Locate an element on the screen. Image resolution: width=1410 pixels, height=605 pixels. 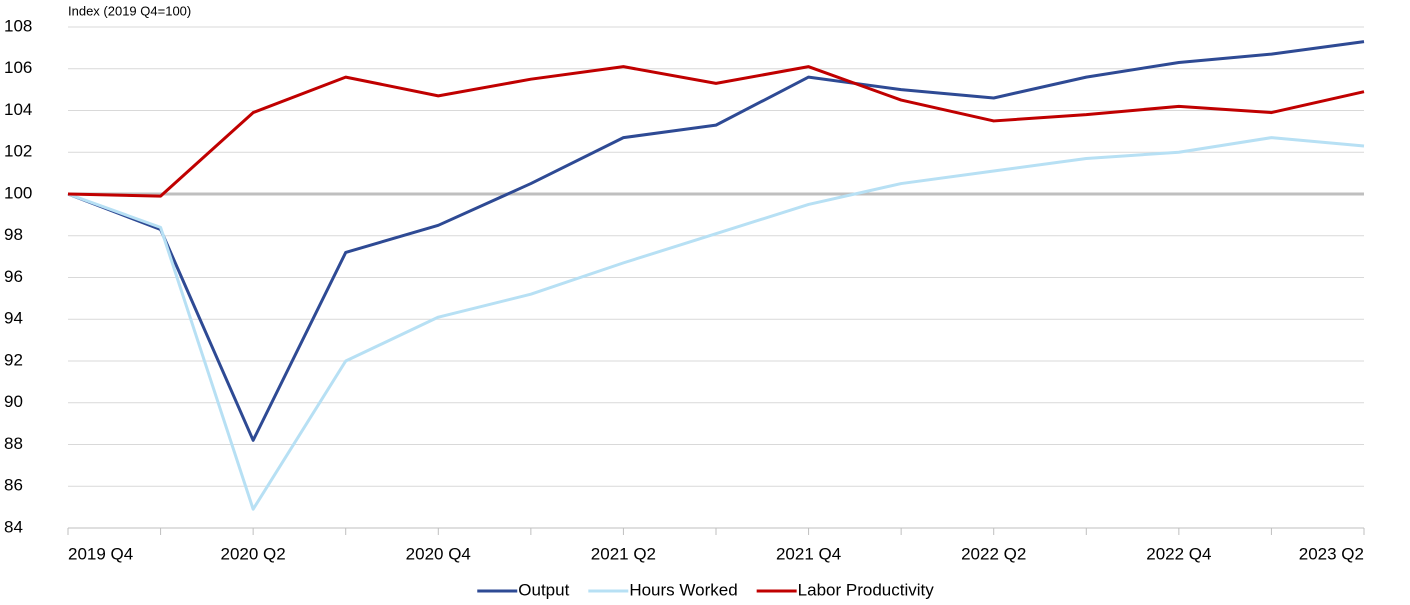
y-tick-label: 106 is located at coordinates (18, 67).